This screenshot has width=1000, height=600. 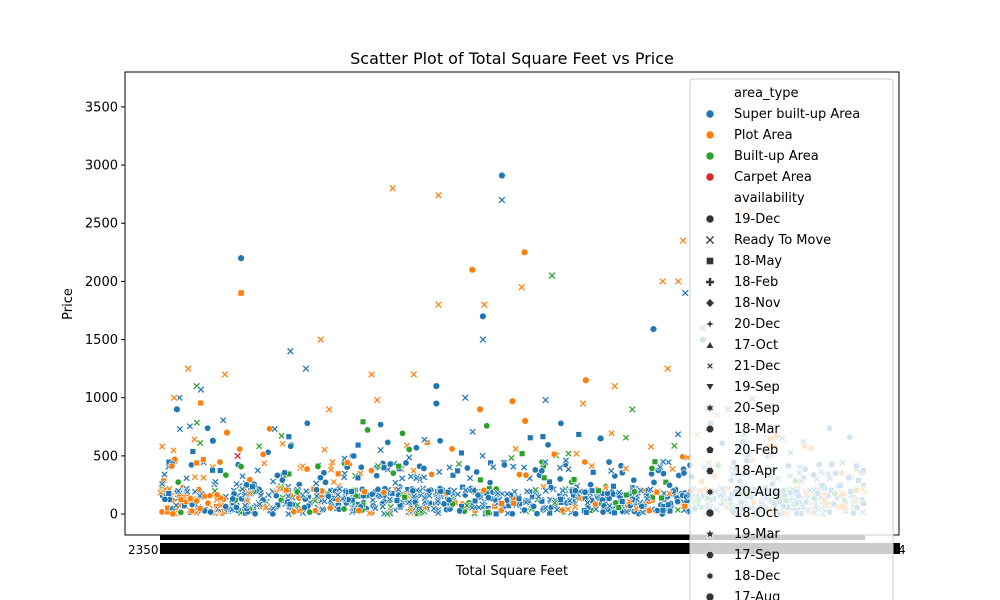 What do you see at coordinates (101, 166) in the screenshot?
I see `y-tick-label: 3000` at bounding box center [101, 166].